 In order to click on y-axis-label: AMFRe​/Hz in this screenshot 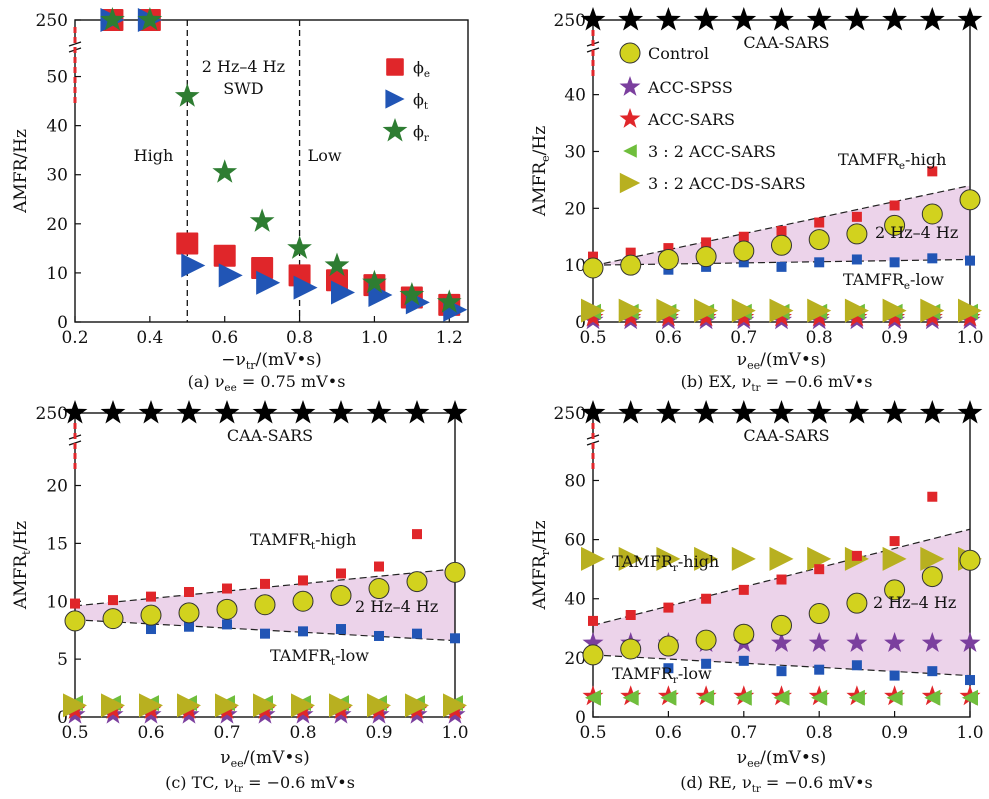, I will do `click(541, 171)`.